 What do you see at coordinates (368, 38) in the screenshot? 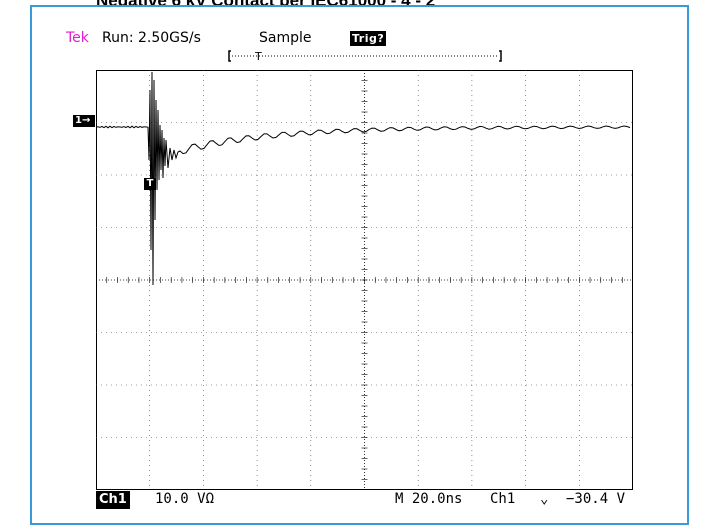
I see `trigger-status-badge: Trig?` at bounding box center [368, 38].